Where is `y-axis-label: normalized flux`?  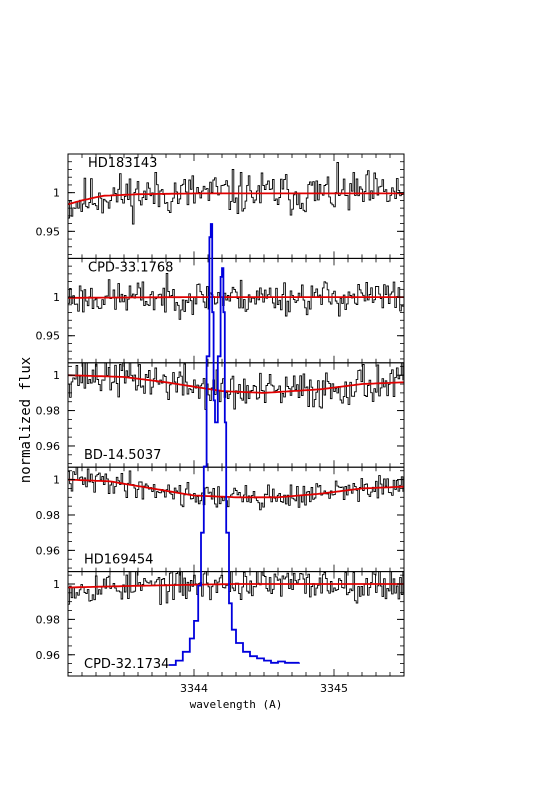 y-axis-label: normalized flux is located at coordinates (26, 420).